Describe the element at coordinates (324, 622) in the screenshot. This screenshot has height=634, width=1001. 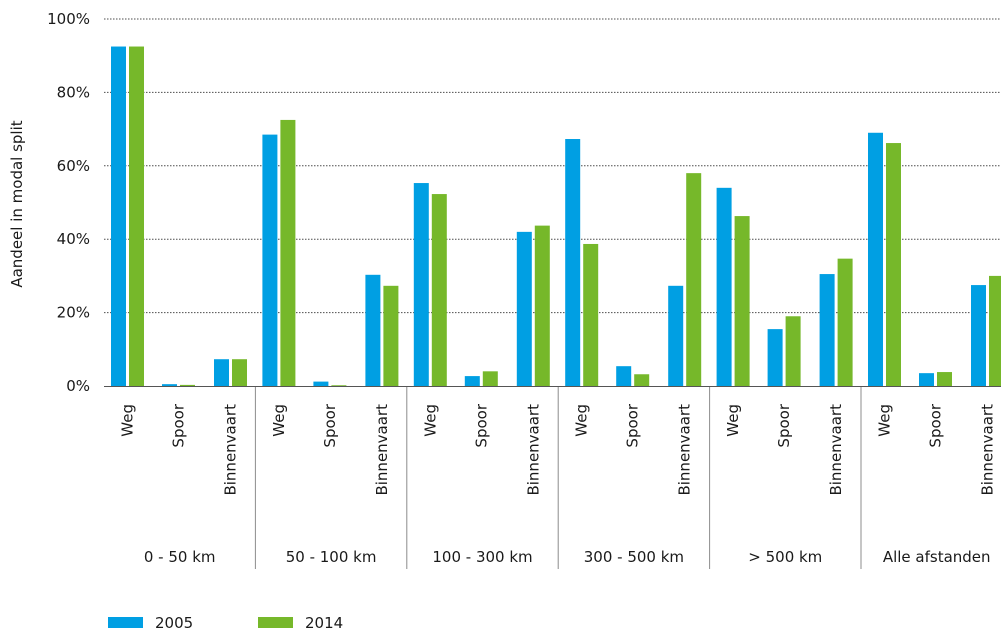
I see `legend-label: 2014` at that location.